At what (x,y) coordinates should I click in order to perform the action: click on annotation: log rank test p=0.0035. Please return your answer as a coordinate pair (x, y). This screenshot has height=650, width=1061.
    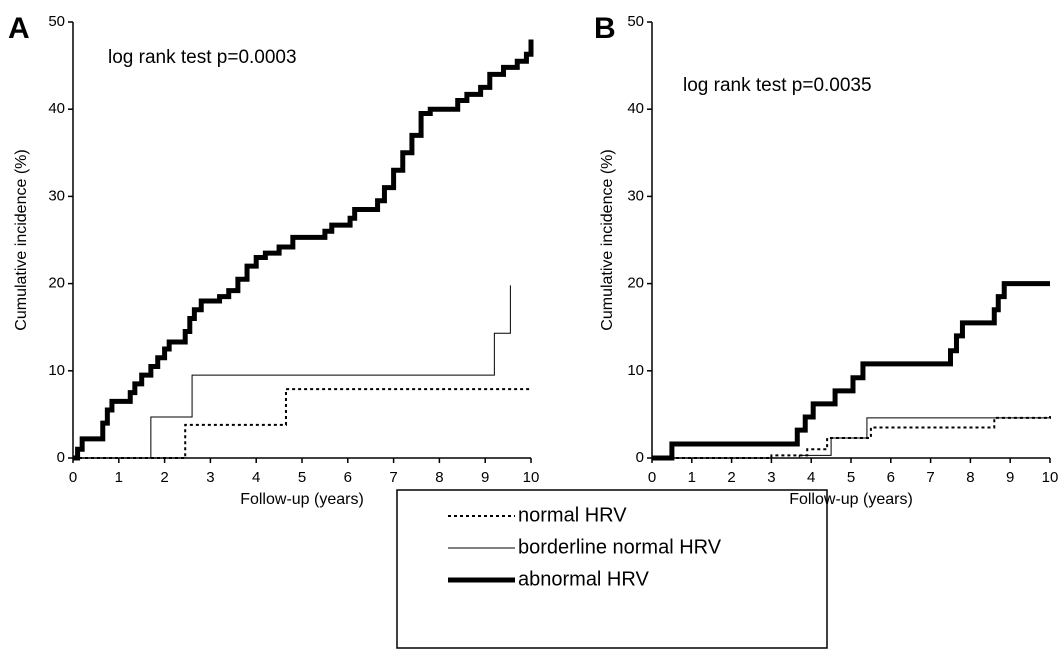
    Looking at the image, I should click on (777, 85).